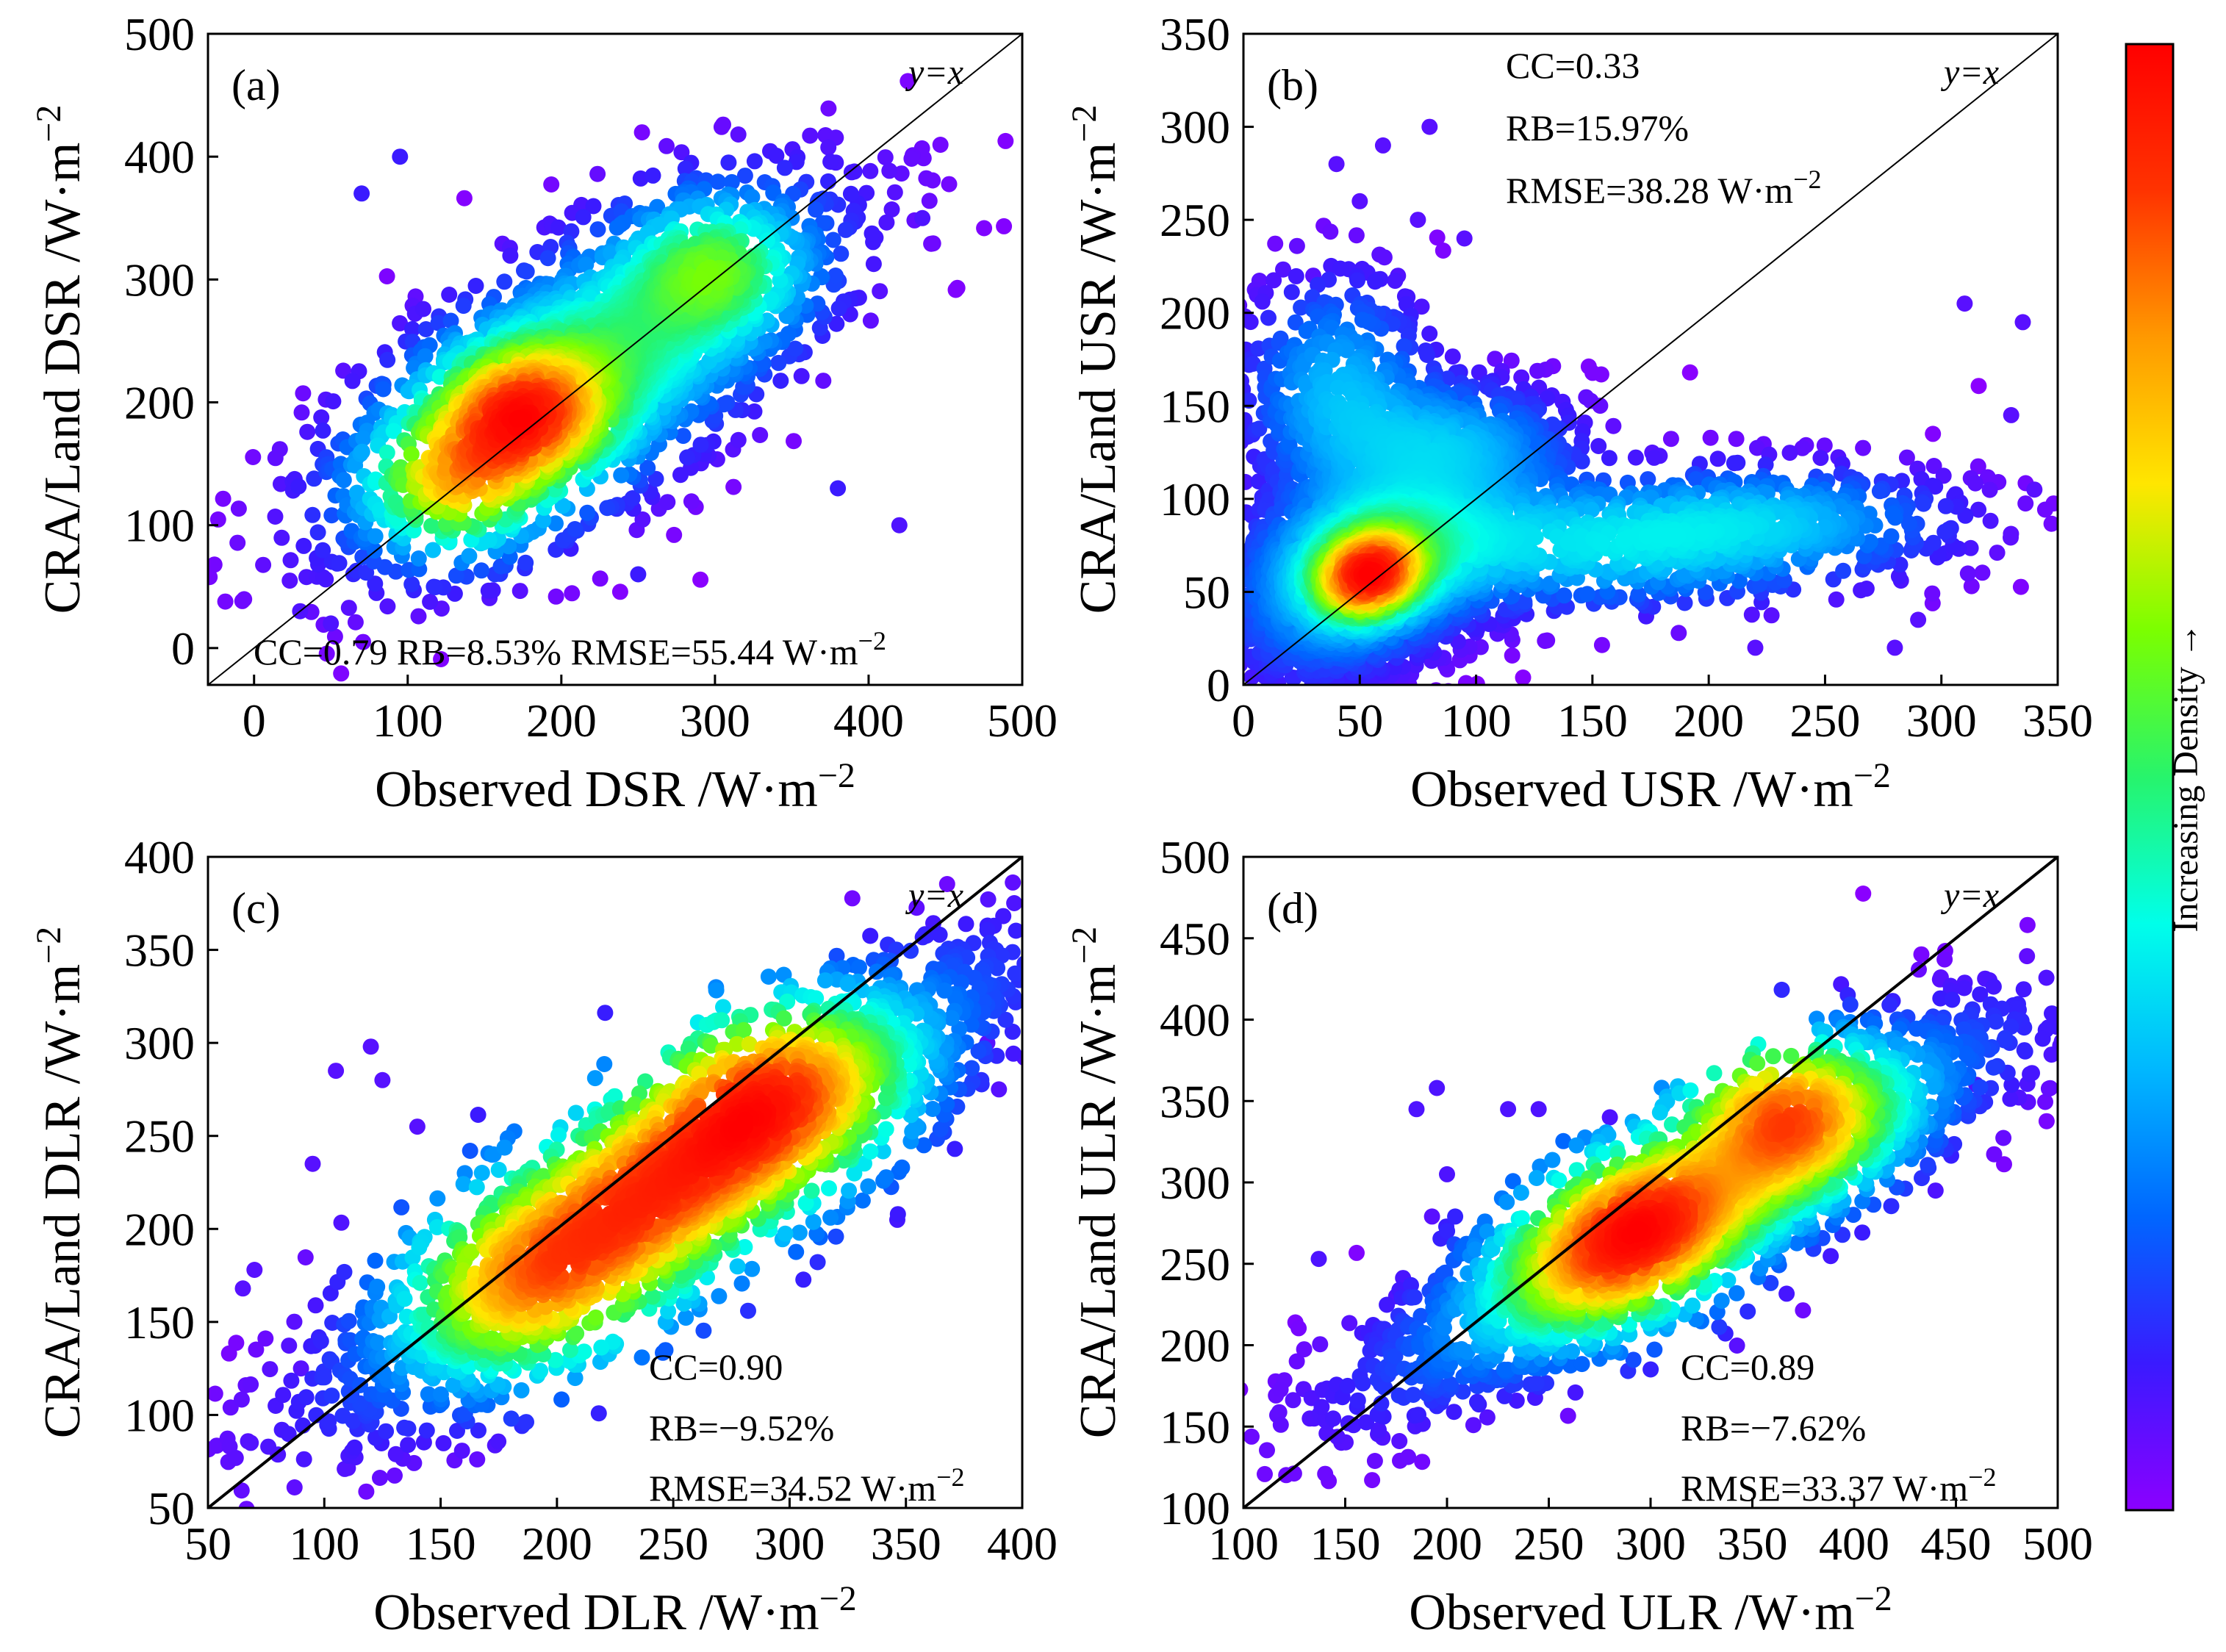  What do you see at coordinates (183, 648) in the screenshot?
I see `y-tick-label: 0` at bounding box center [183, 648].